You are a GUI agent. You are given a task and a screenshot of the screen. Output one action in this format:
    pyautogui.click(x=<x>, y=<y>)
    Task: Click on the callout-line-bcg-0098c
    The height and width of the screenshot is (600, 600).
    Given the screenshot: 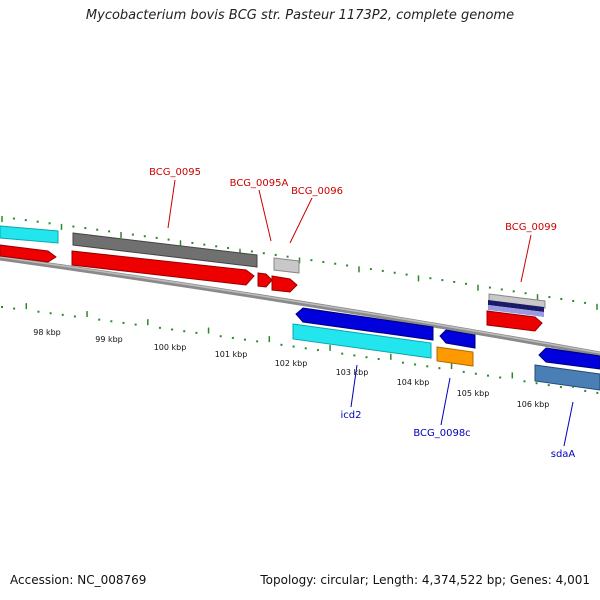 What is the action you would take?
    pyautogui.click(x=445, y=401)
    